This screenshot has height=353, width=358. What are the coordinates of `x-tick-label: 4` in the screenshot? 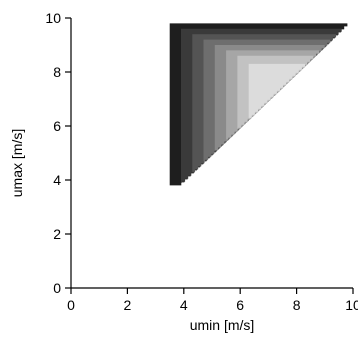 It's located at (184, 305).